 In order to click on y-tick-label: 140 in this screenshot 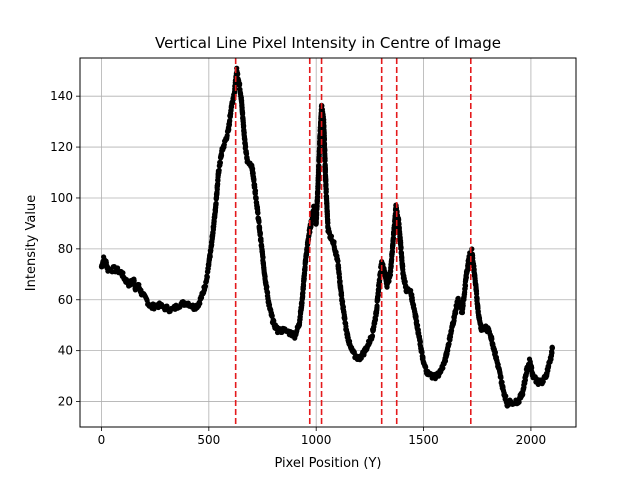, I will do `click(61, 96)`.